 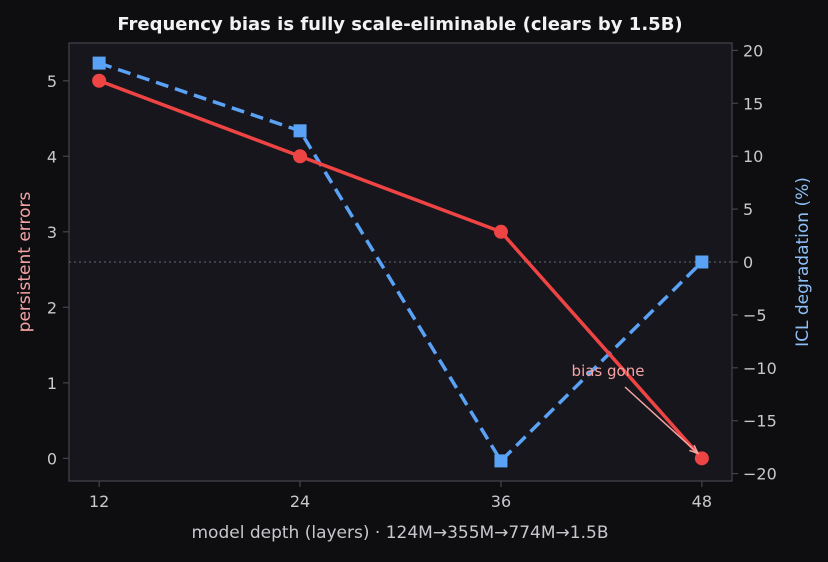 I want to click on x-tick-label: 48, so click(x=702, y=501).